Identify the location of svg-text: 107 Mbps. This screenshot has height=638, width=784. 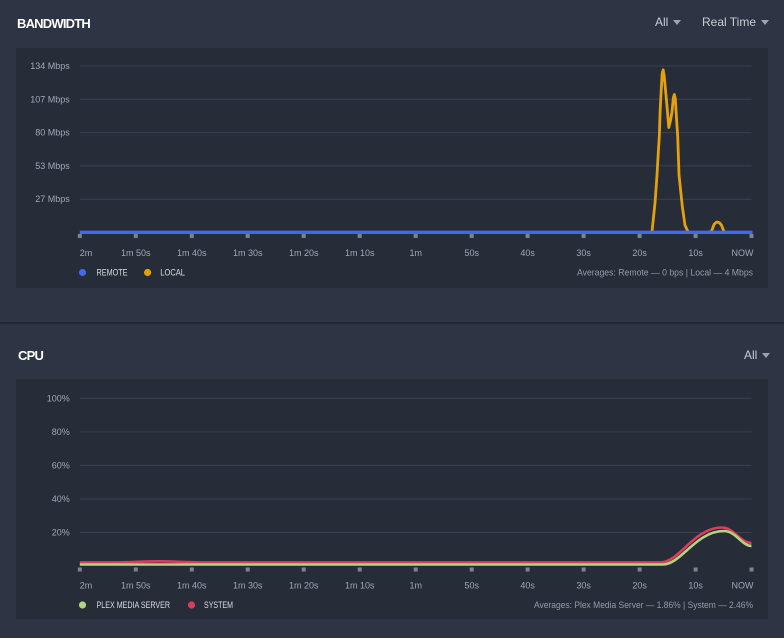
(50, 99).